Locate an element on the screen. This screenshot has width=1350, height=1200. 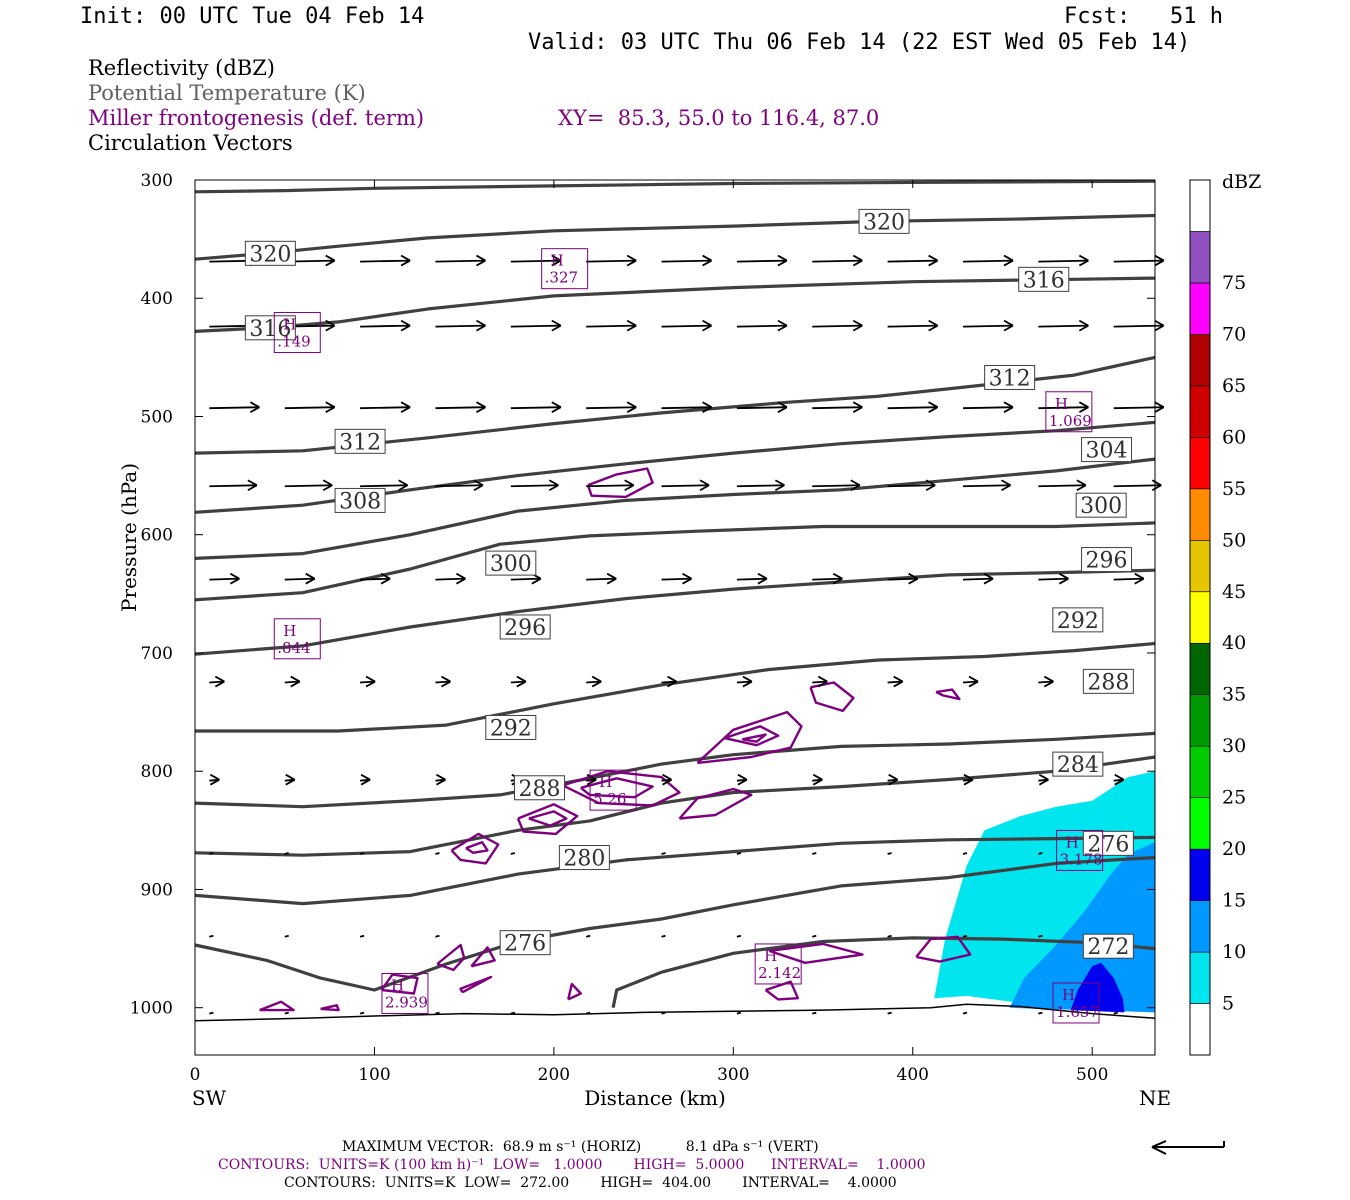
theta-label: 292 is located at coordinates (511, 728).